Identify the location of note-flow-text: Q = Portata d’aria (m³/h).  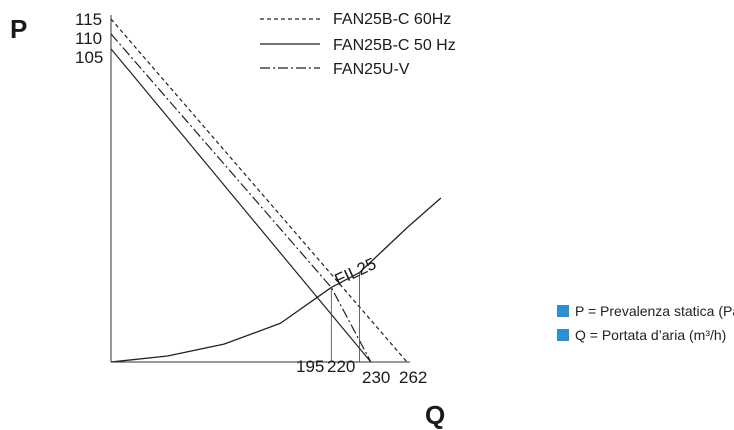
(651, 335).